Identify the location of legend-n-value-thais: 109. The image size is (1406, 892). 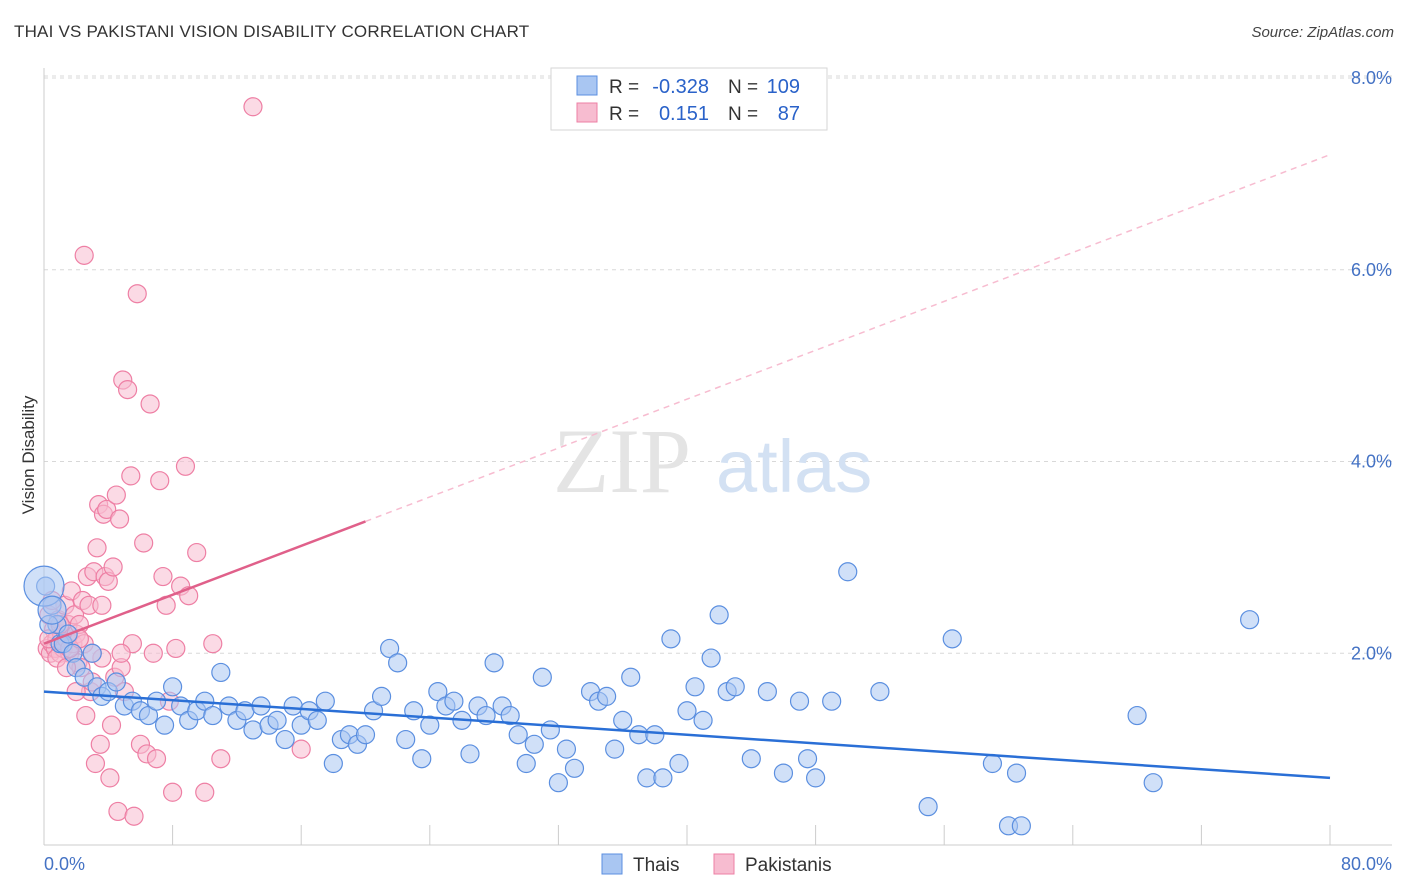
(783, 87).